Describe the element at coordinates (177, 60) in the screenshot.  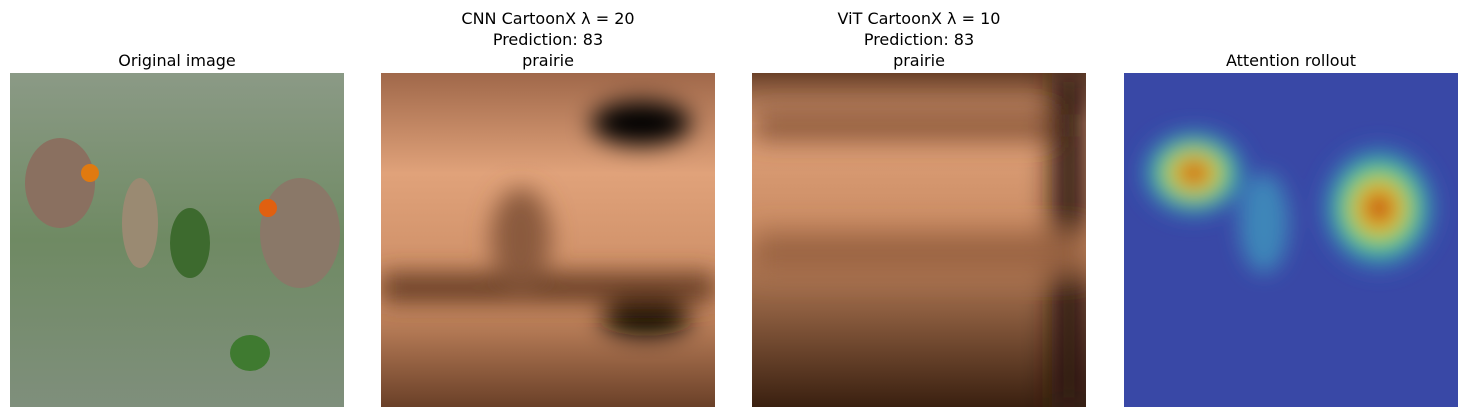
I see `title-line: Original image` at that location.